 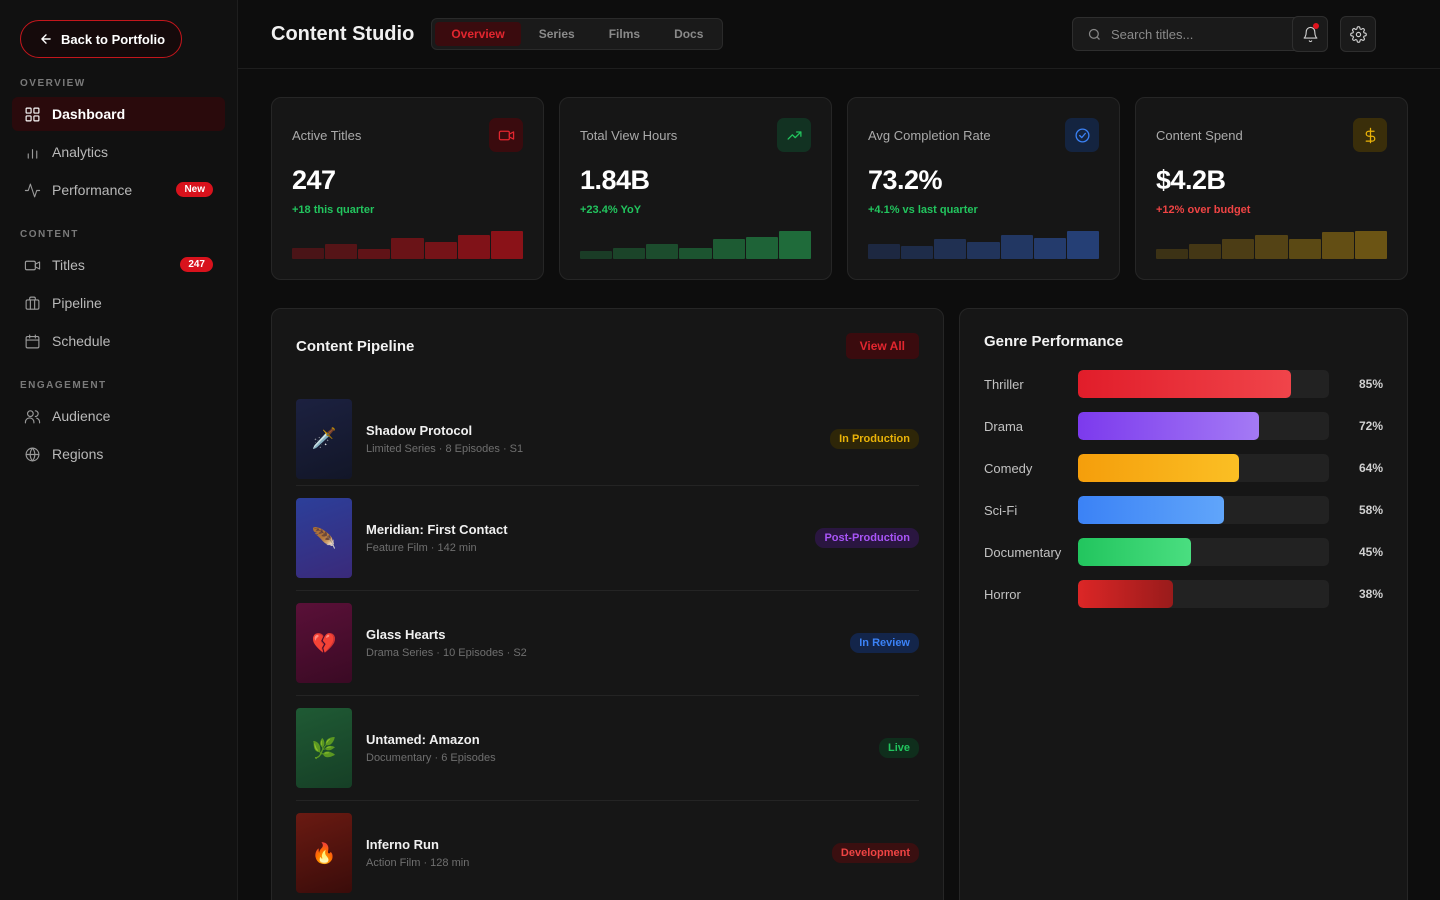 I want to click on bell-icon, so click(x=1310, y=34).